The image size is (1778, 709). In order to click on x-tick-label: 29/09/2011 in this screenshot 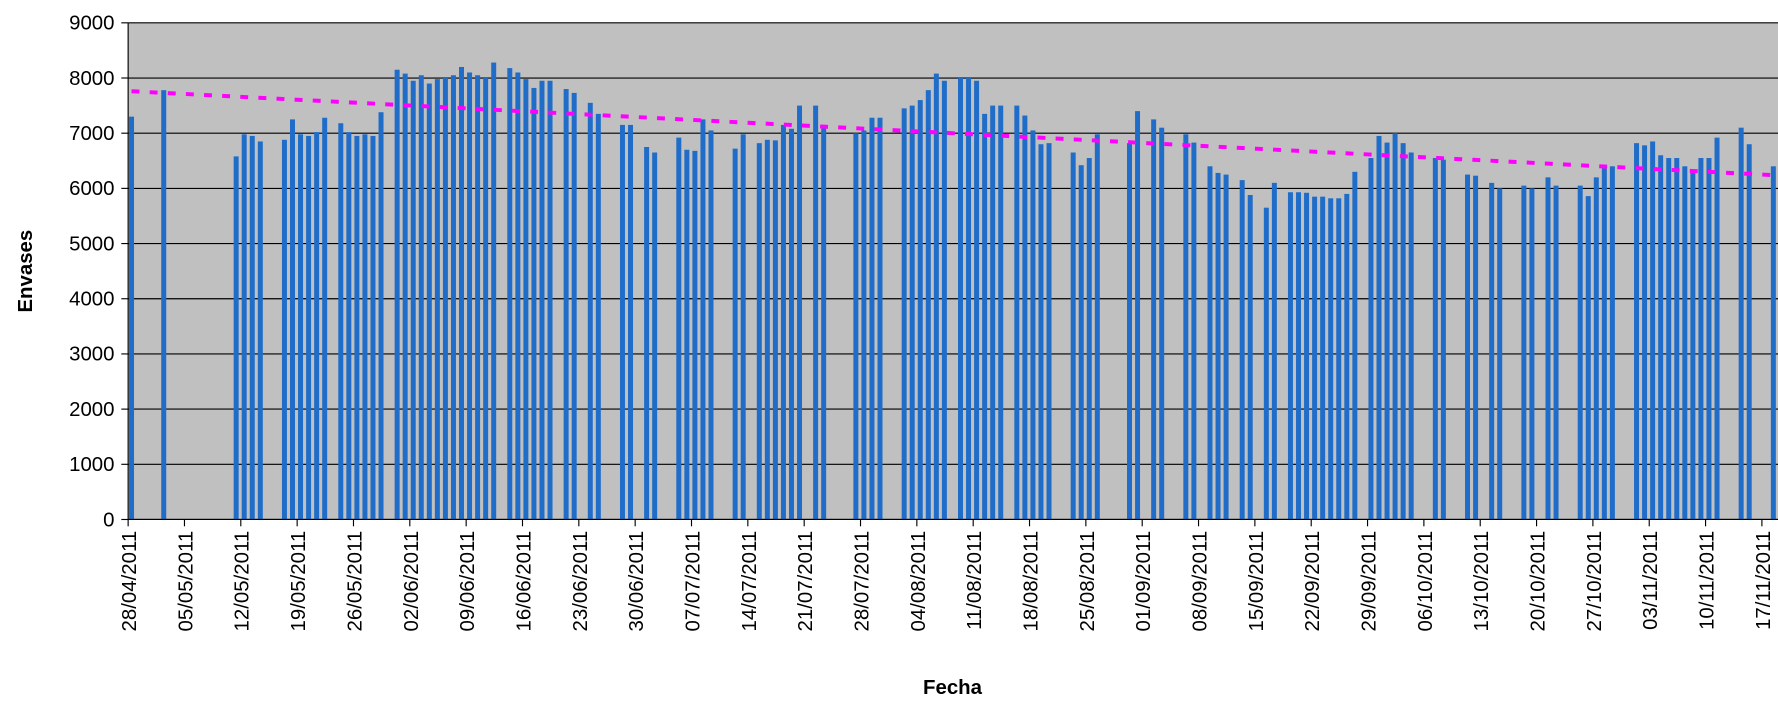, I will do `click(1369, 581)`.